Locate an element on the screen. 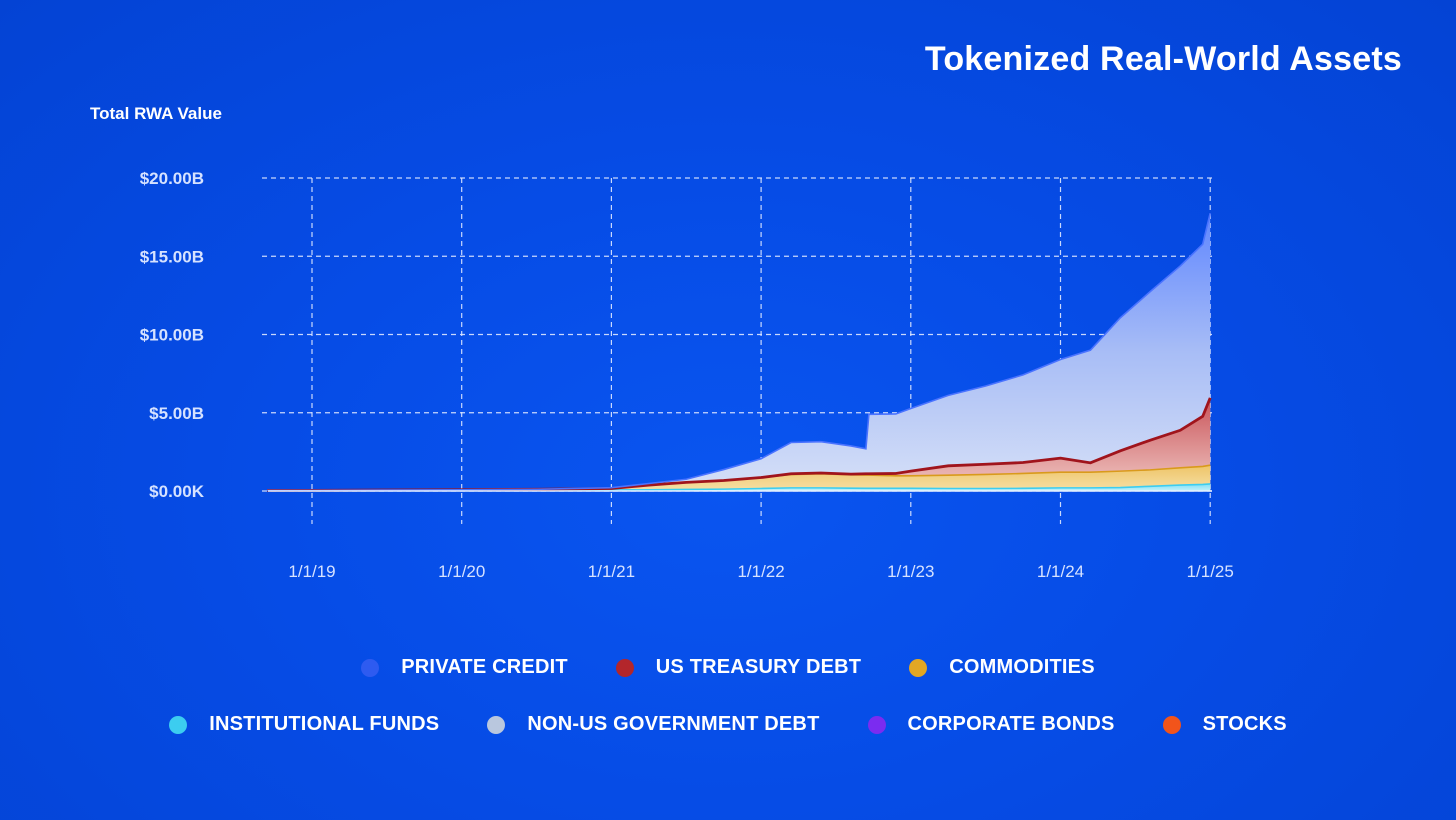 The image size is (1456, 820). legend-swatch-corporate-bonds is located at coordinates (876, 724).